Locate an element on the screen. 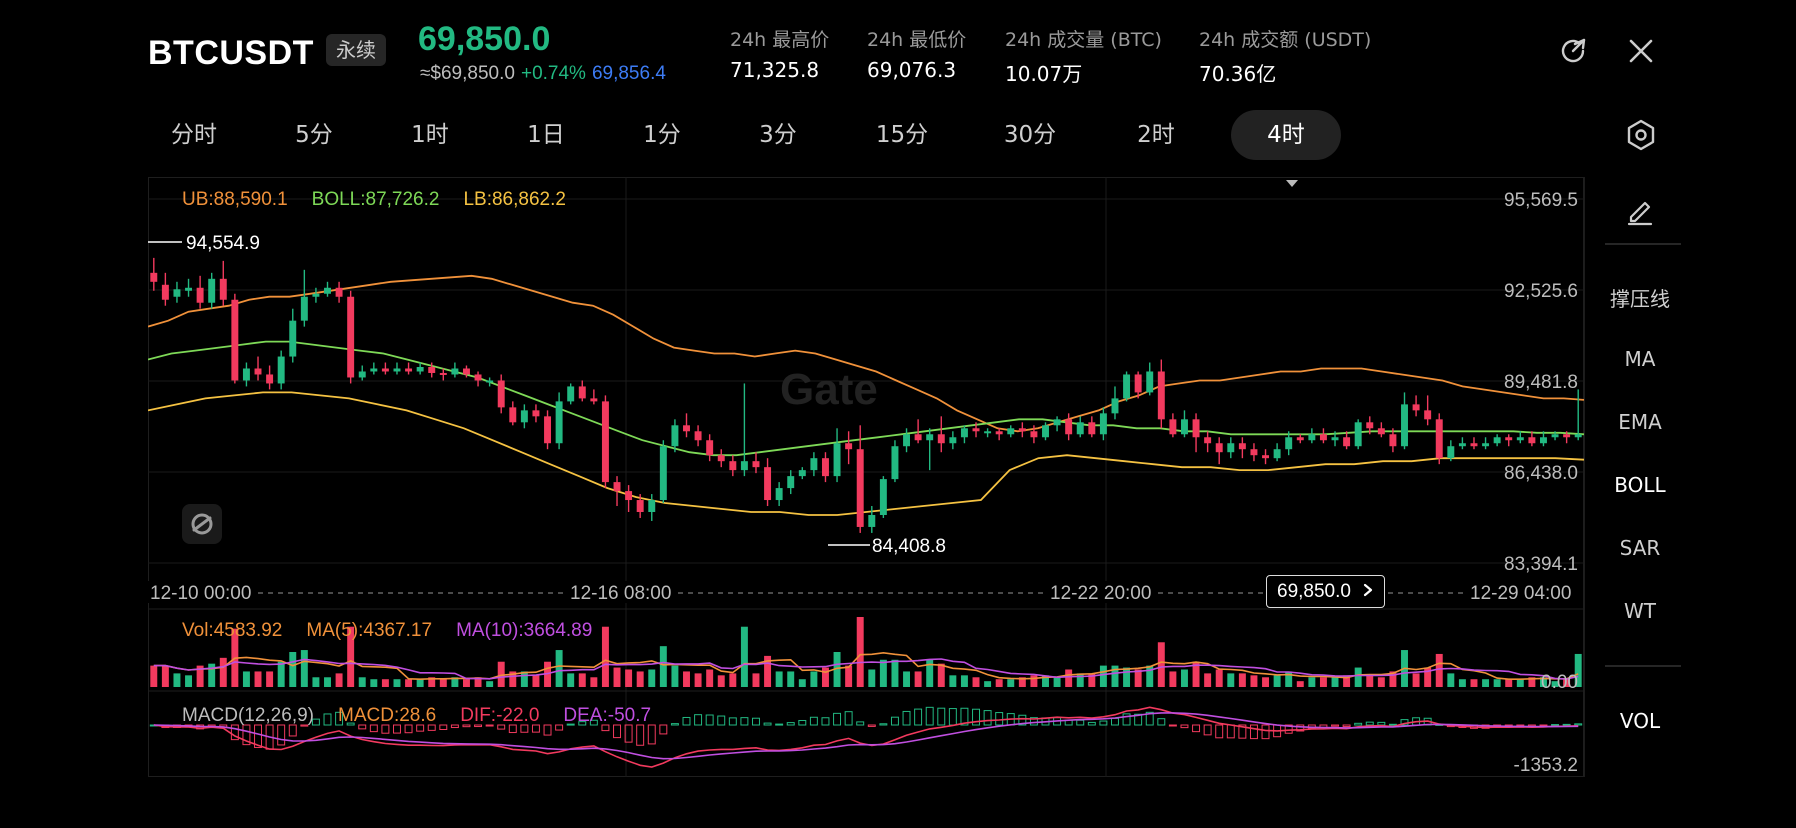 The image size is (1796, 828). legend-dea: DEA:-50.7 is located at coordinates (607, 715).